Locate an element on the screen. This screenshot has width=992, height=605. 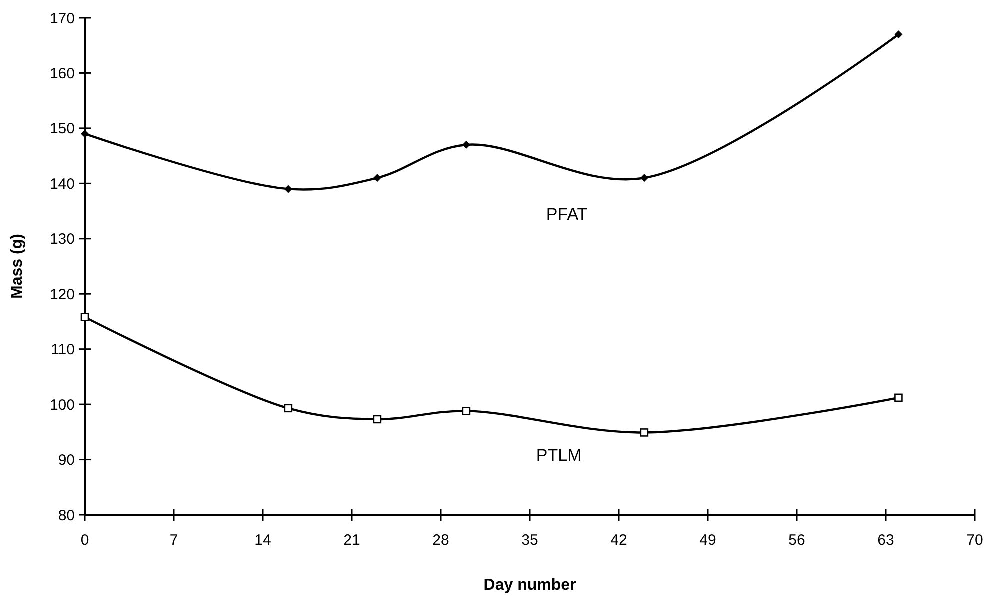
y-tick-label: 160 is located at coordinates (62, 73).